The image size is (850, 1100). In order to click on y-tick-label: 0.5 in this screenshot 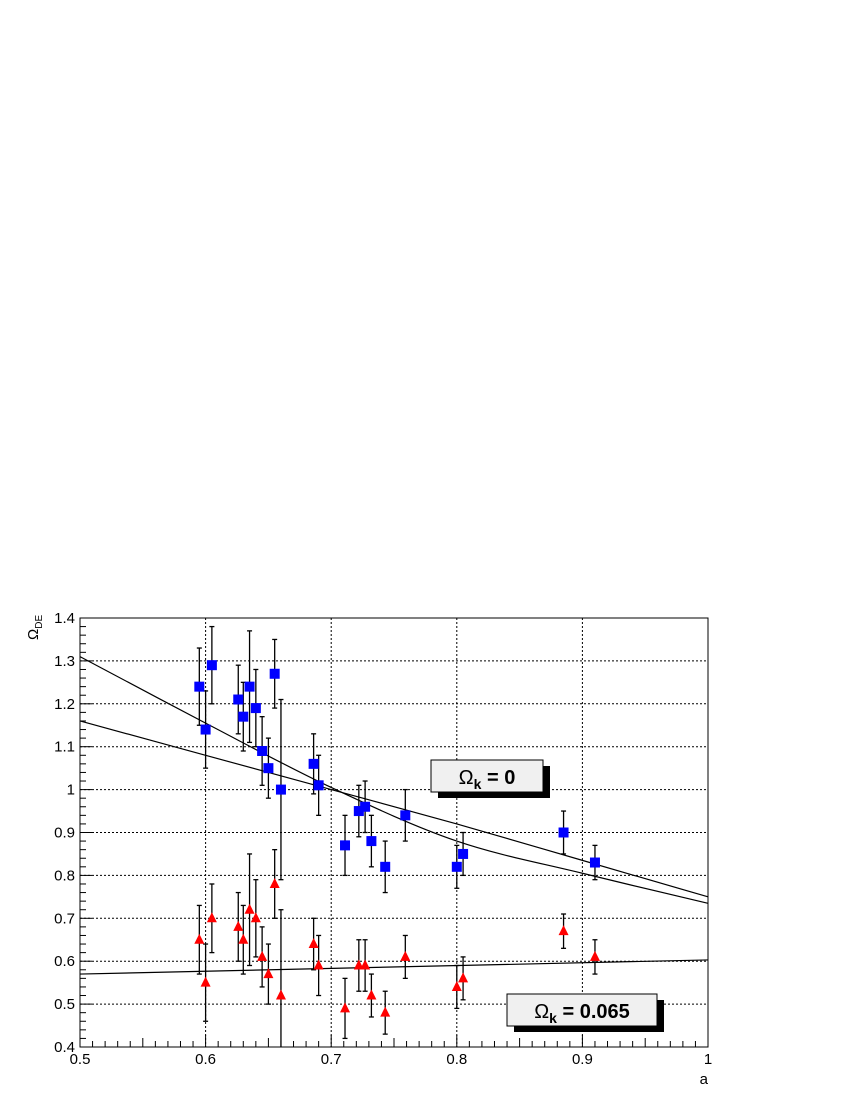, I will do `click(64, 1004)`.